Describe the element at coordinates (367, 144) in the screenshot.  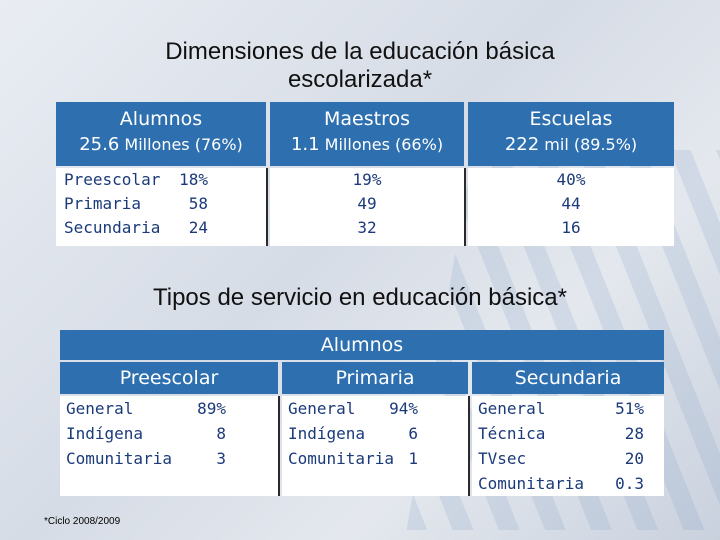
I see `header-value: 1.1 Millones (66%)` at that location.